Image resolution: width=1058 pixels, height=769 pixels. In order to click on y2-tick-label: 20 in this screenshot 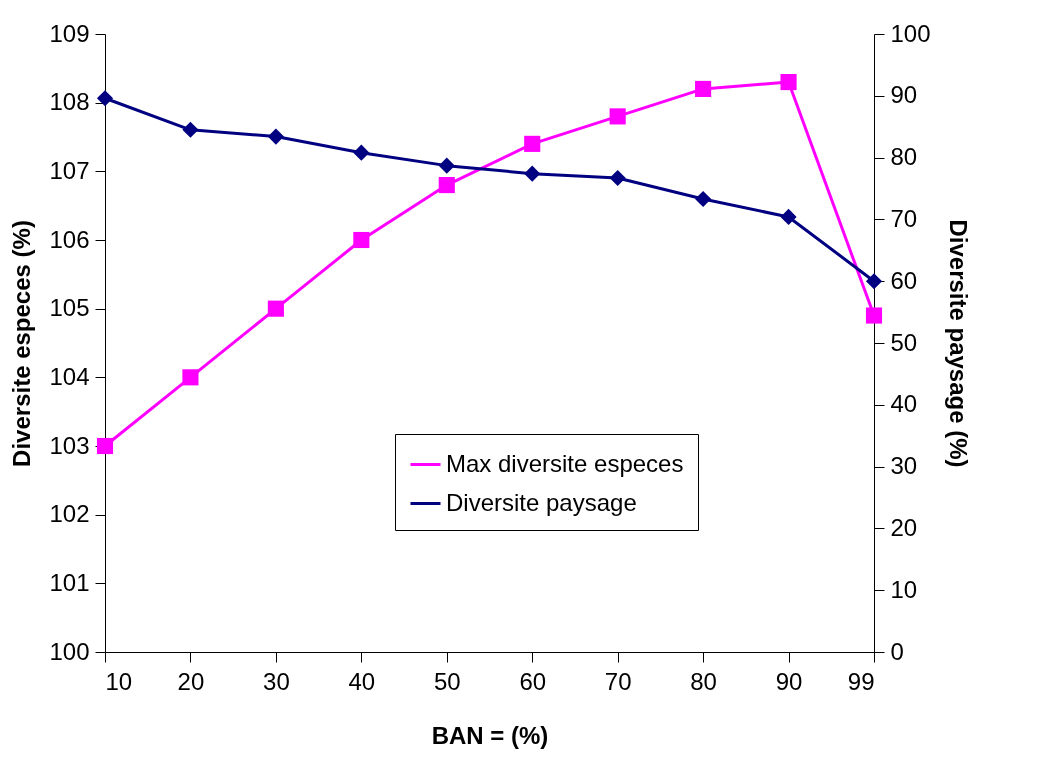, I will do `click(904, 527)`.